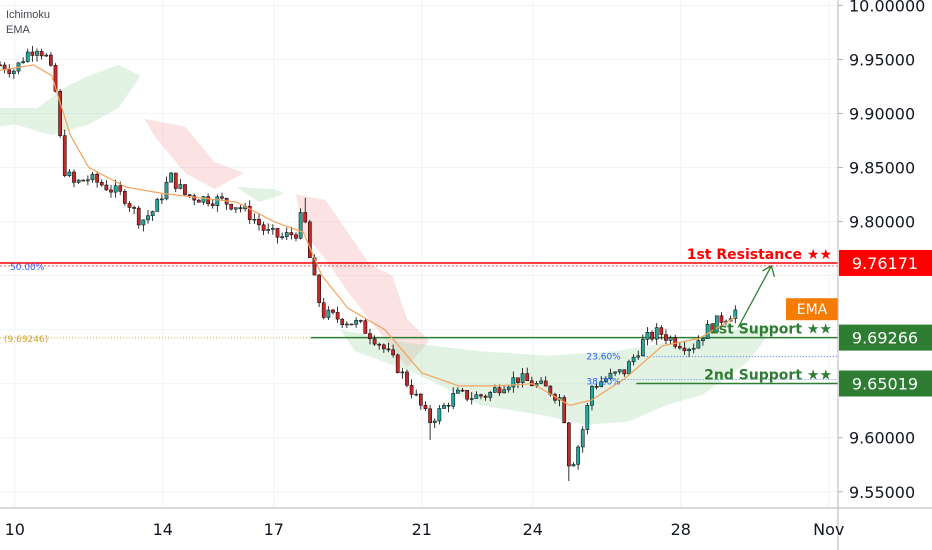 The width and height of the screenshot is (932, 550). What do you see at coordinates (603, 383) in the screenshot?
I see `fib-38-label: 38.20%` at bounding box center [603, 383].